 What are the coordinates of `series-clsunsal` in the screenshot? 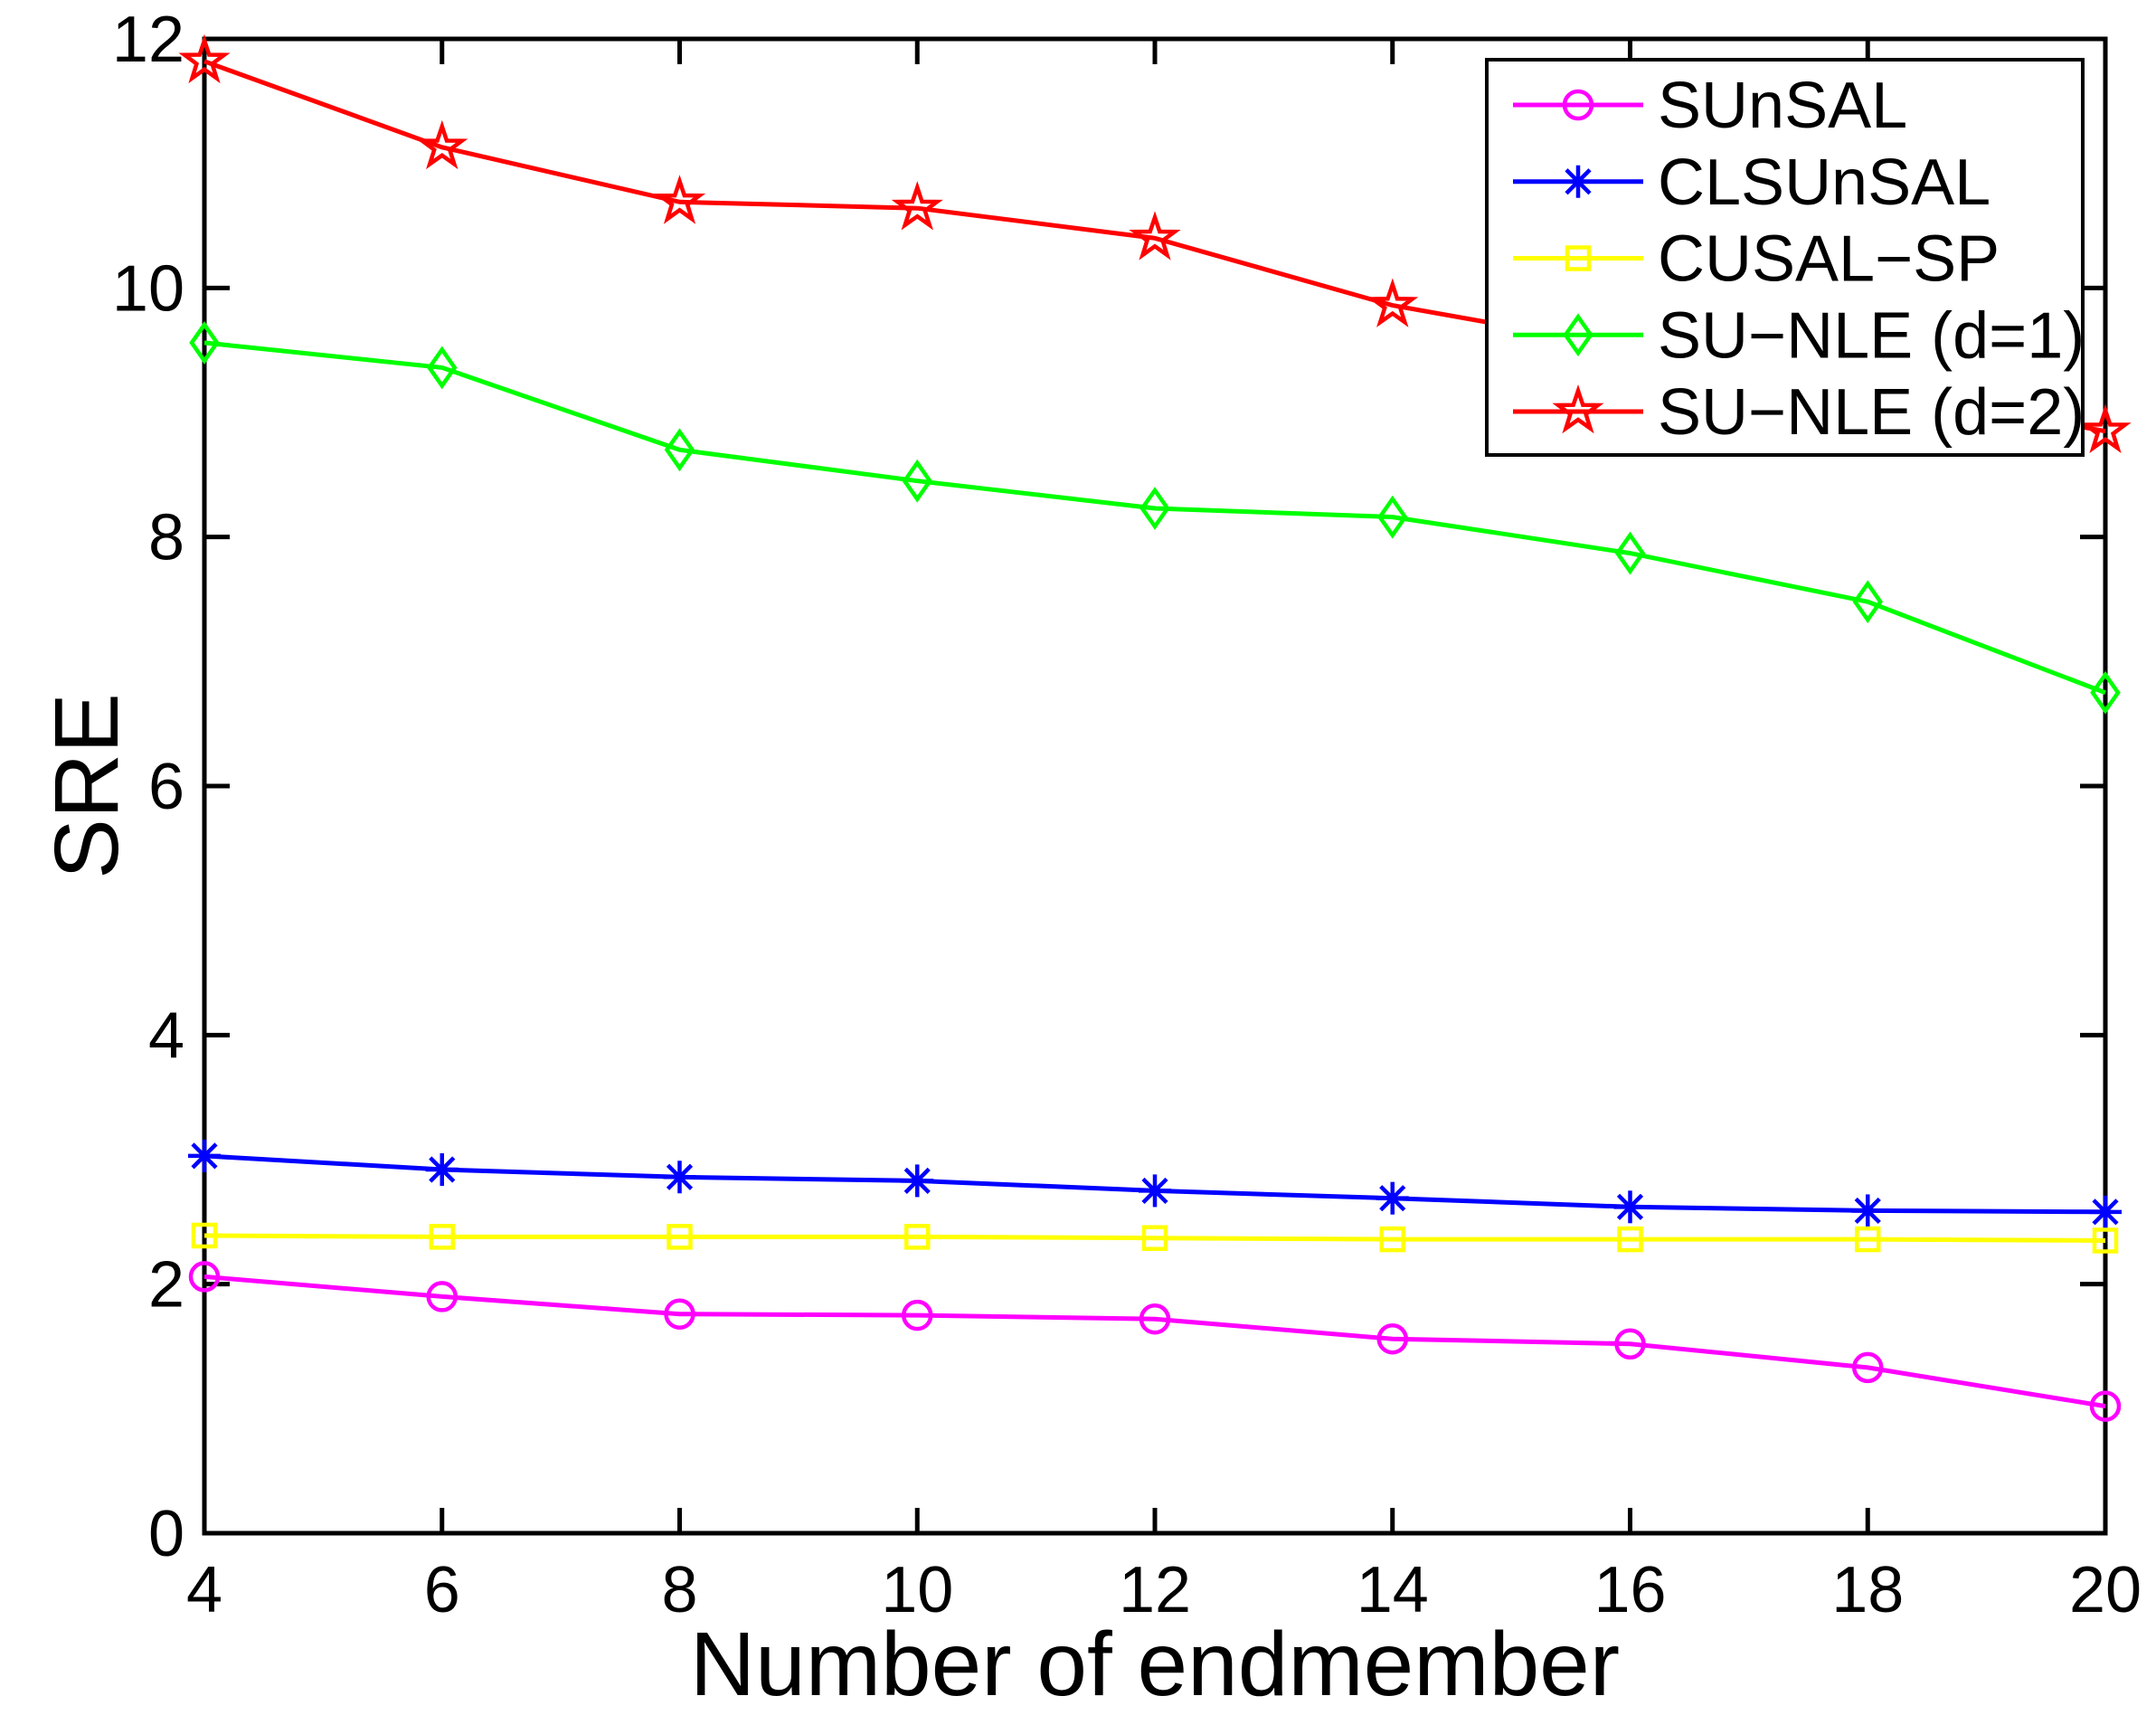 It's located at (1155, 1183).